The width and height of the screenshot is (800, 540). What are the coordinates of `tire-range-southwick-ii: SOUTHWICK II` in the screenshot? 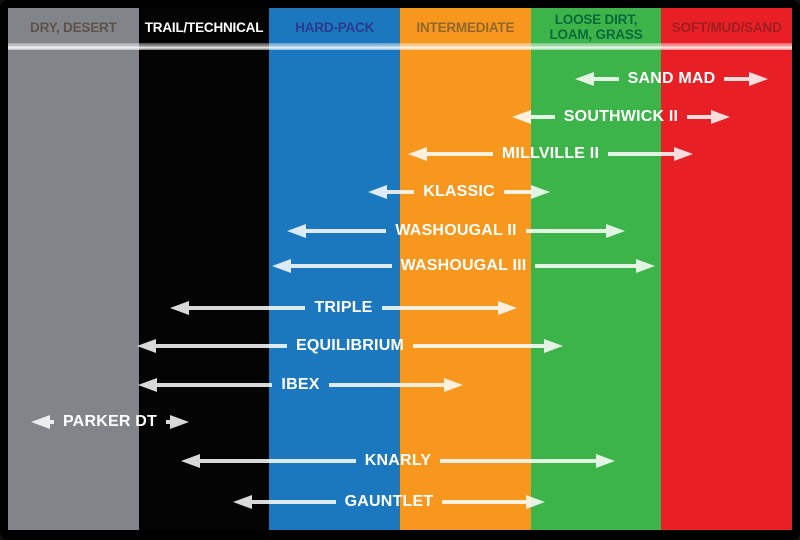 It's located at (621, 117).